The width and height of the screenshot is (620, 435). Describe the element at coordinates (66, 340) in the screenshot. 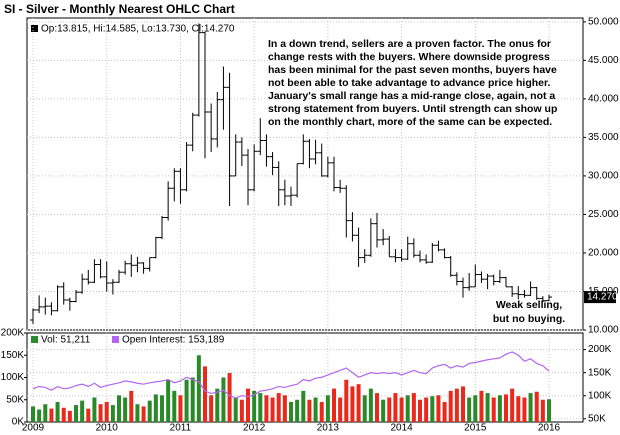

I see `legend-label: Vol: 51,211` at that location.